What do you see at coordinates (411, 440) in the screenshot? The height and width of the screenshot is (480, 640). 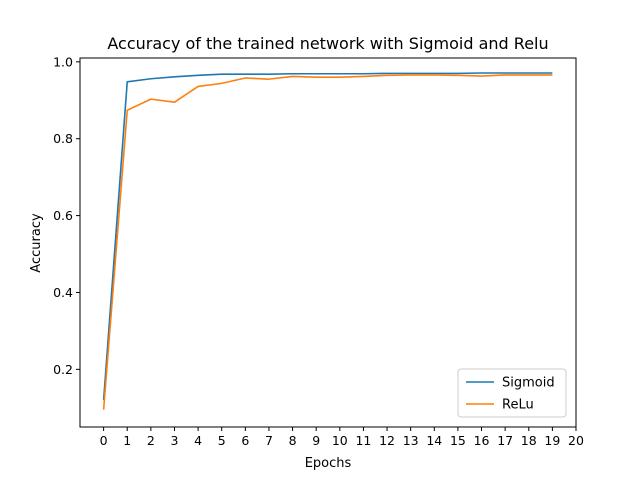 I see `x-tick-label: 13` at bounding box center [411, 440].